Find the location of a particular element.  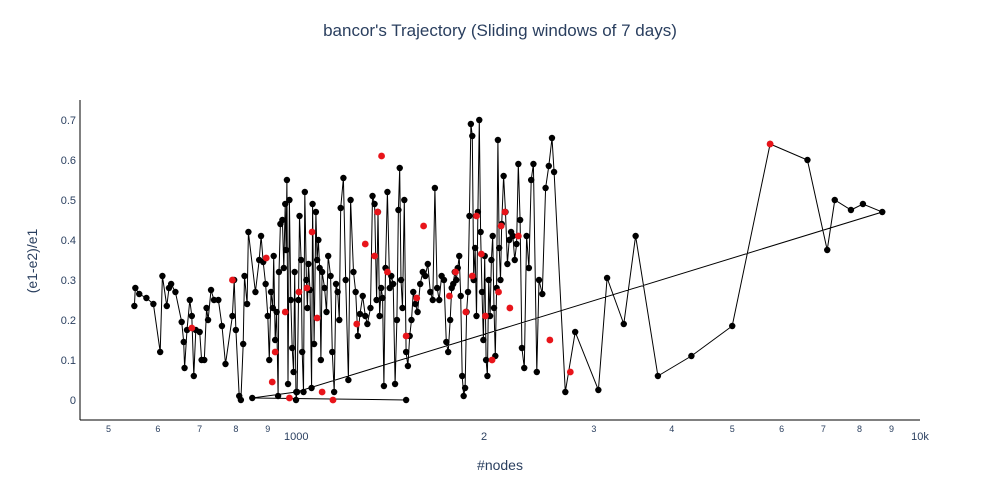

y-tick-label: 0.1 is located at coordinates (68, 361).